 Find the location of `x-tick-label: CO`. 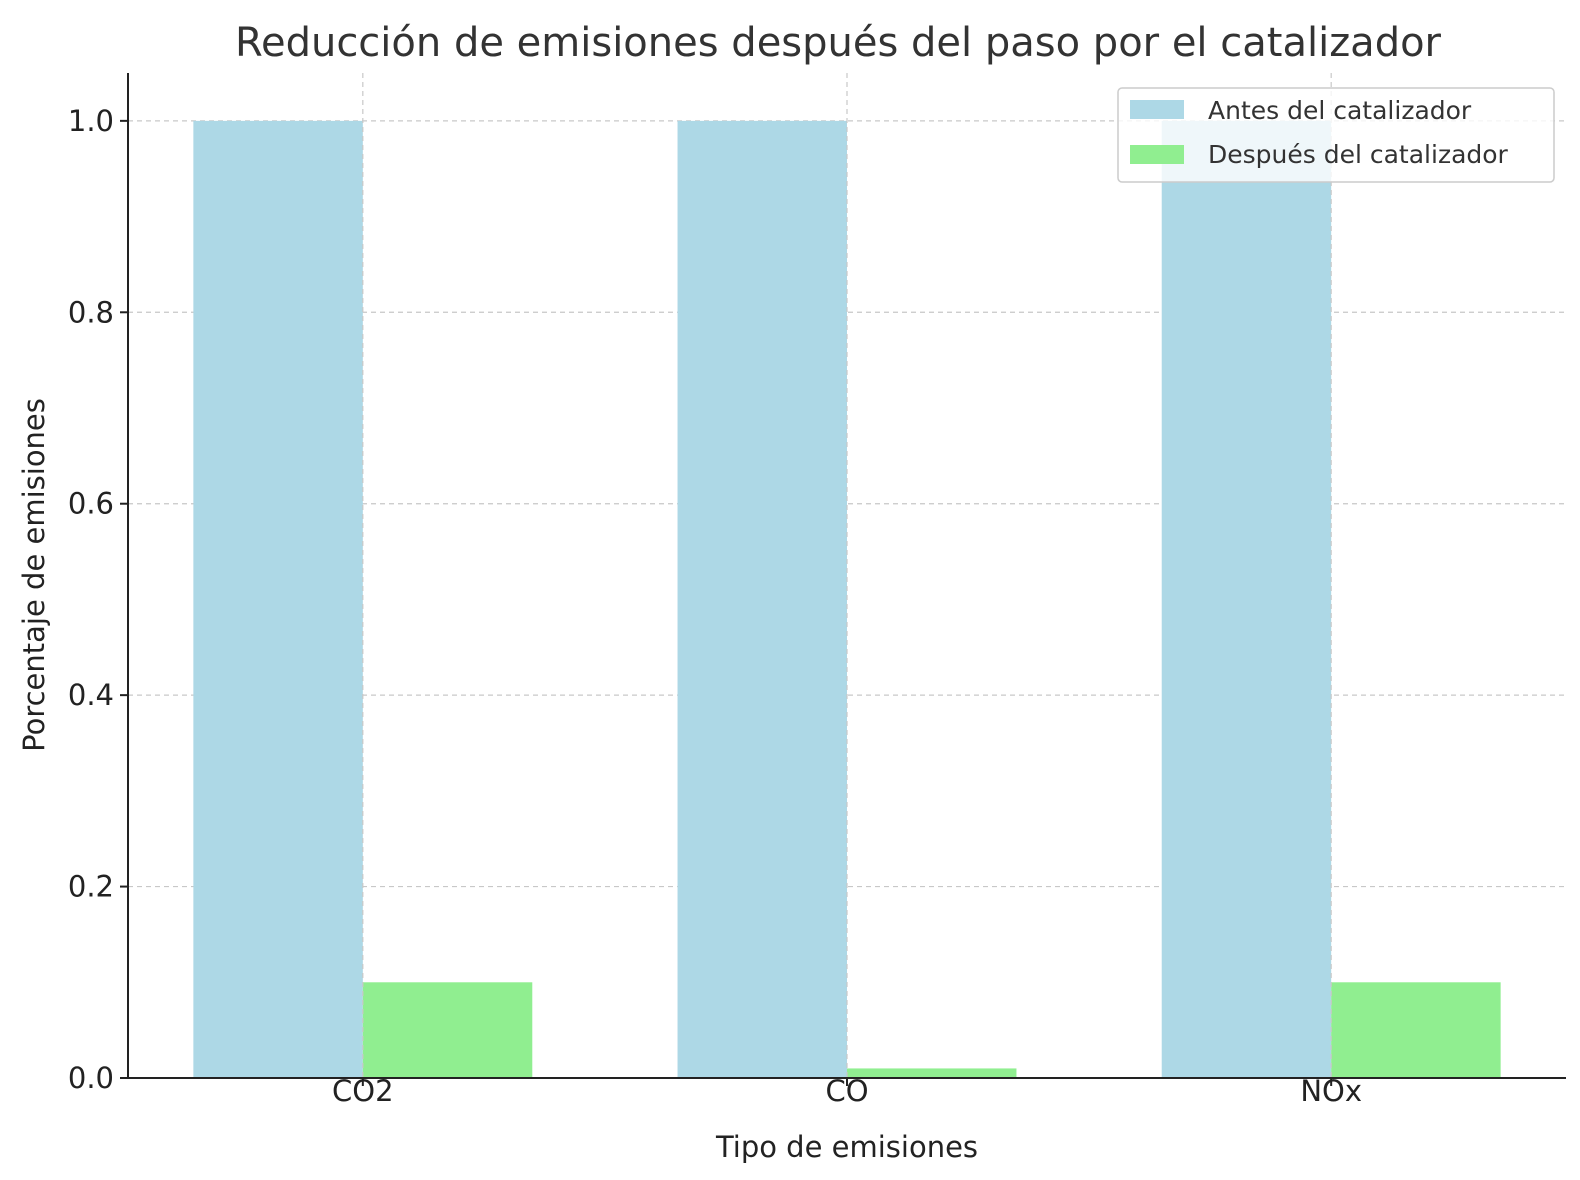

x-tick-label: CO is located at coordinates (846, 1091).